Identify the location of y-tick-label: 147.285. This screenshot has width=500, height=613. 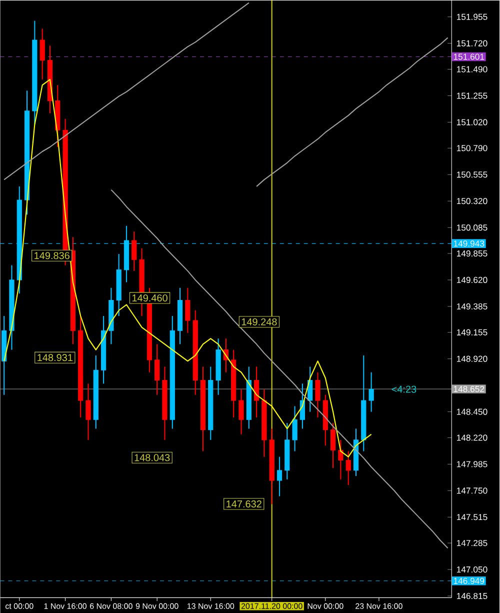
(472, 543).